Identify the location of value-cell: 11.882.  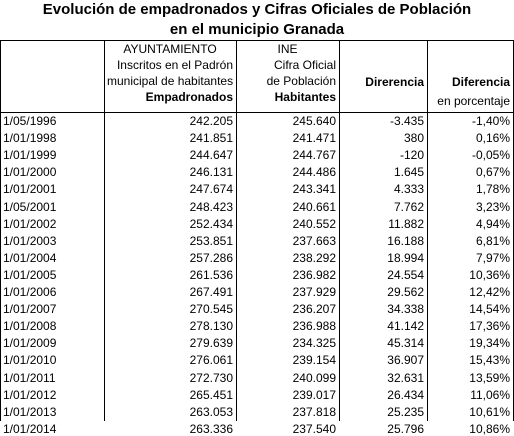
(406, 223).